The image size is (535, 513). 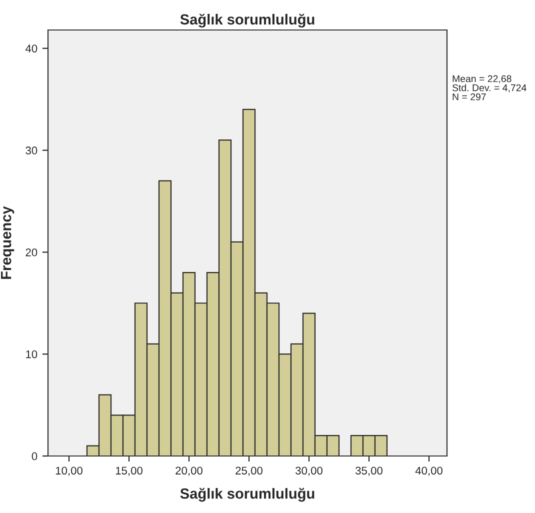 What do you see at coordinates (129, 471) in the screenshot?
I see `x-tick-label: 15,00` at bounding box center [129, 471].